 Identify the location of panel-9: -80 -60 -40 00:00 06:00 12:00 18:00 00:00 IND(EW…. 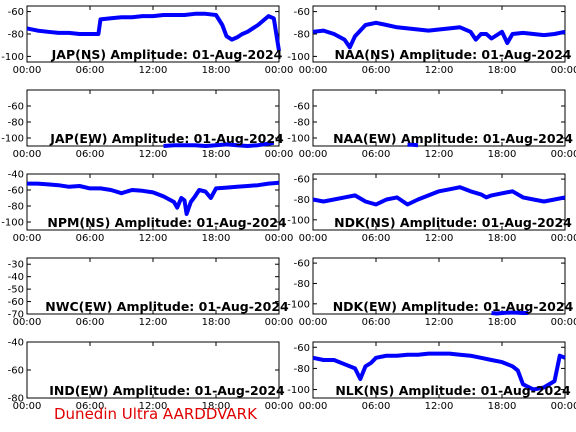
(151, 375).